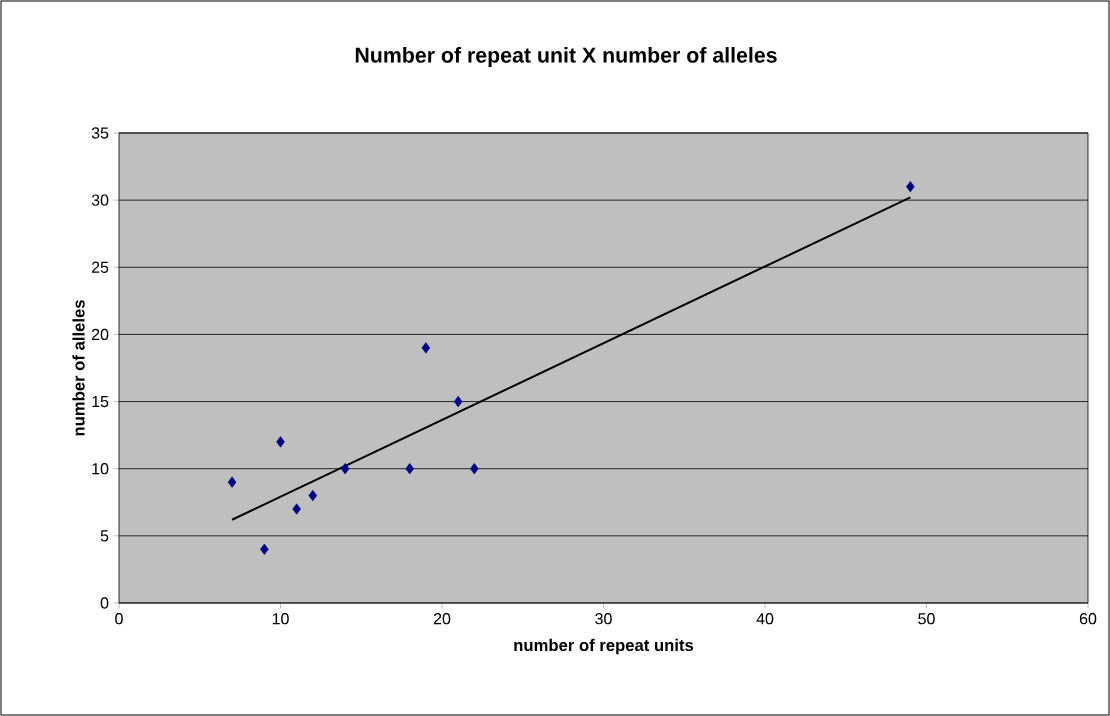 Image resolution: width=1110 pixels, height=716 pixels. Describe the element at coordinates (566, 57) in the screenshot. I see `chart-title: Number of repeat unit X number of alleles` at that location.